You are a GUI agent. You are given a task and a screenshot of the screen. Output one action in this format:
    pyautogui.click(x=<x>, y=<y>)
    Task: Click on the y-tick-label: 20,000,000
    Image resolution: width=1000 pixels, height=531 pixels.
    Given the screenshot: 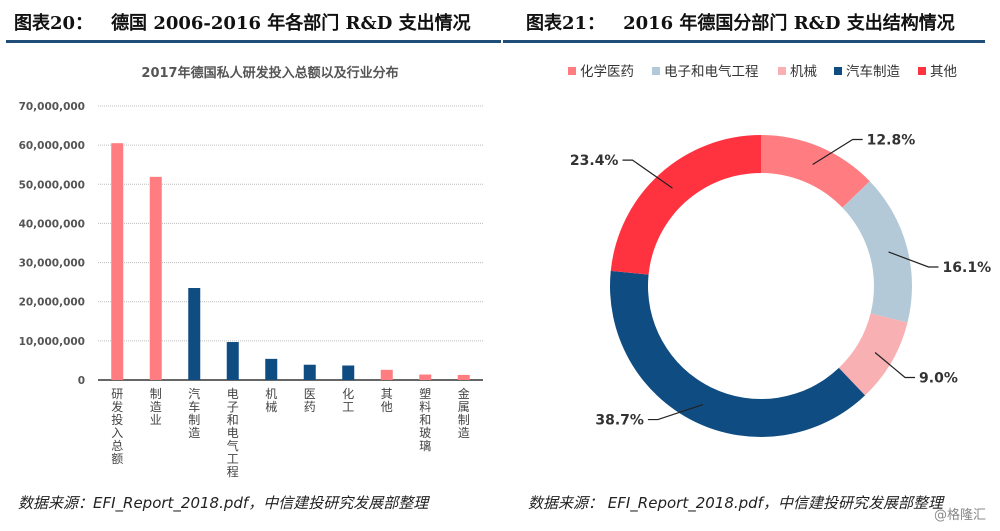 What is the action you would take?
    pyautogui.click(x=52, y=303)
    